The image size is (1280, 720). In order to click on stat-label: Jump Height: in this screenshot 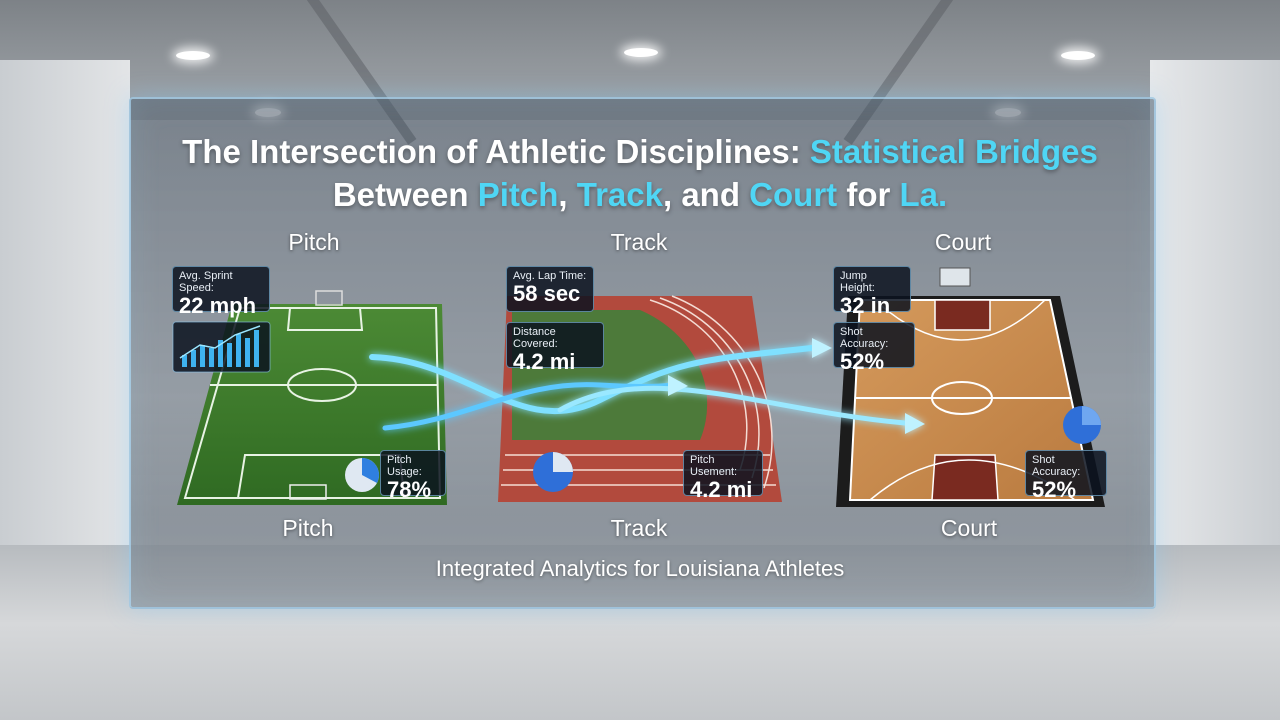, I will do `click(857, 282)`.